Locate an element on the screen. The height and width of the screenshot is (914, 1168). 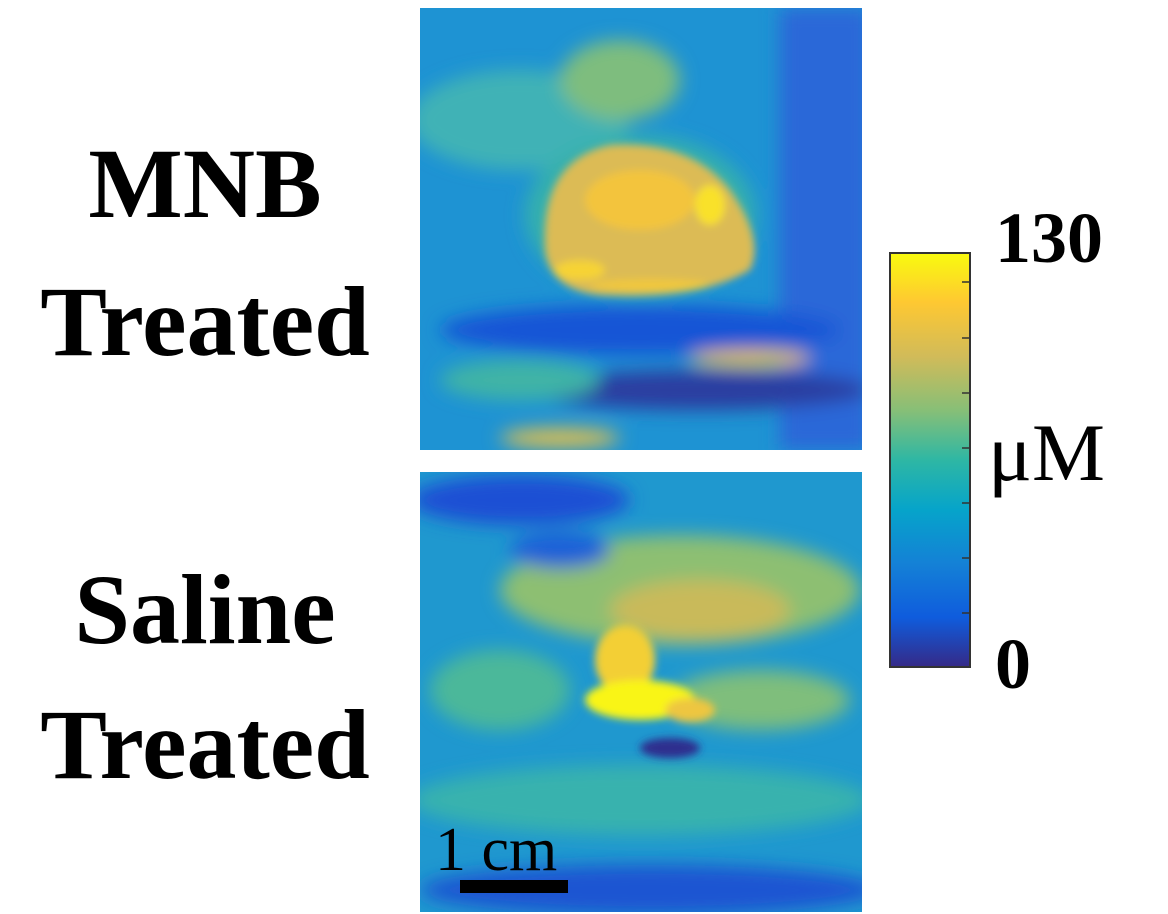
colorbar-ticks is located at coordinates (966, 447).